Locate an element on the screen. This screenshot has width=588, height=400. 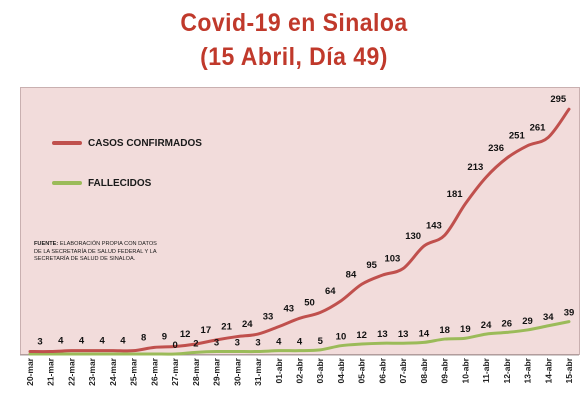
data-label-deaths: 29 is located at coordinates (527, 321).